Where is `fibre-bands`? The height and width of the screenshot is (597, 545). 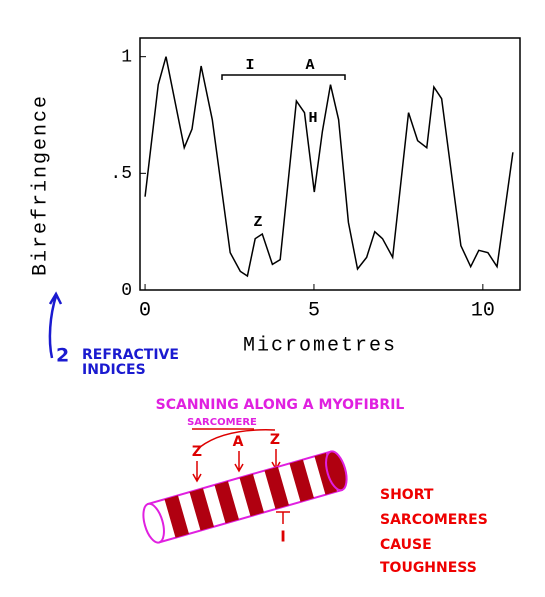 fibre-bands is located at coordinates (251, 495).